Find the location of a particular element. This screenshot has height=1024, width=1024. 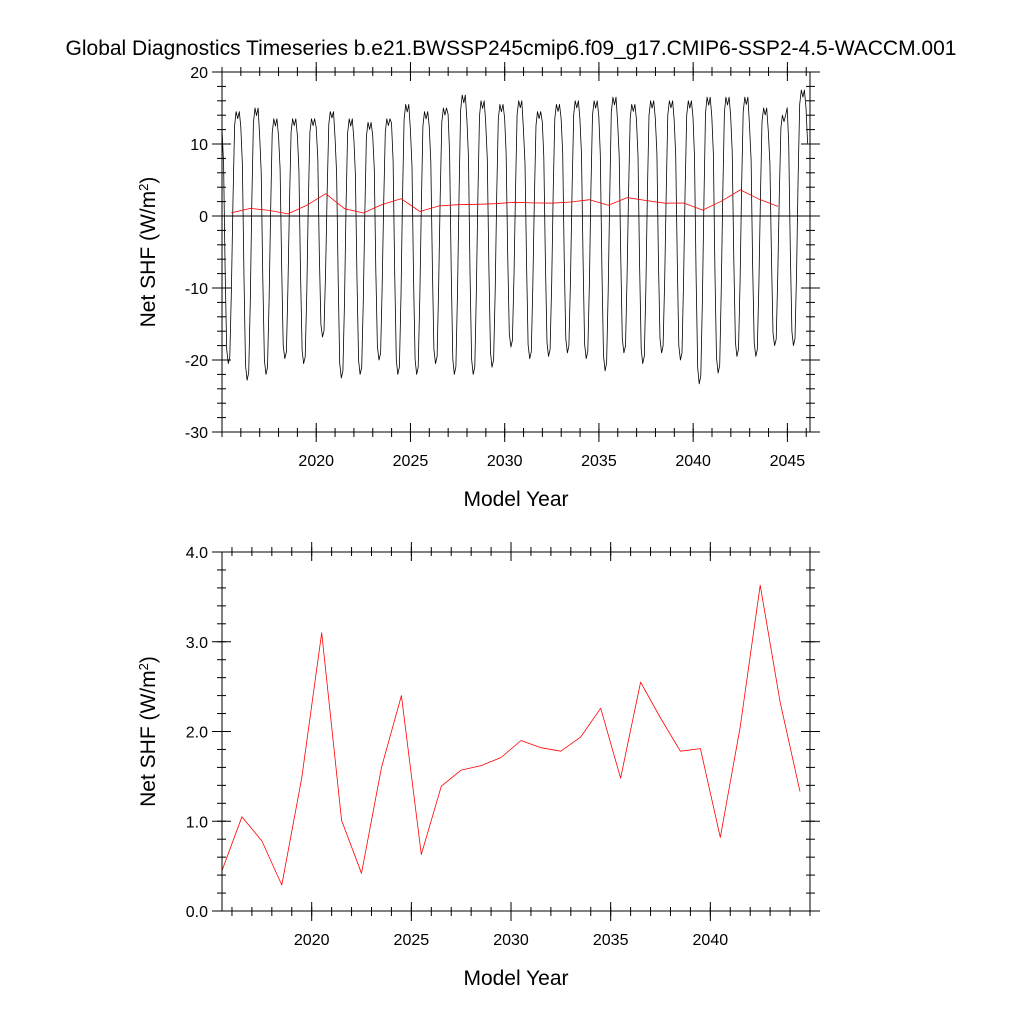

top-panel-y-tick-labels: -30 -20 -10 0 10 20 is located at coordinates (196, 253).